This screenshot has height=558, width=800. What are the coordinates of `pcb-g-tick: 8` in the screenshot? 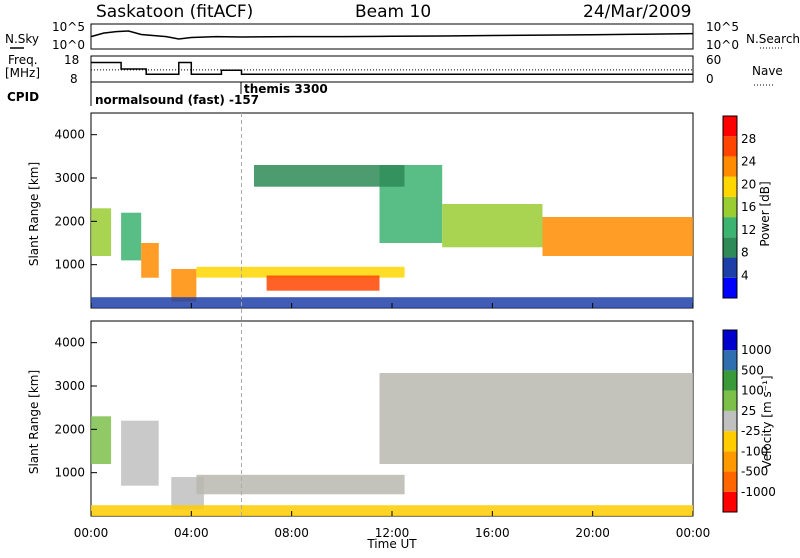 It's located at (745, 253).